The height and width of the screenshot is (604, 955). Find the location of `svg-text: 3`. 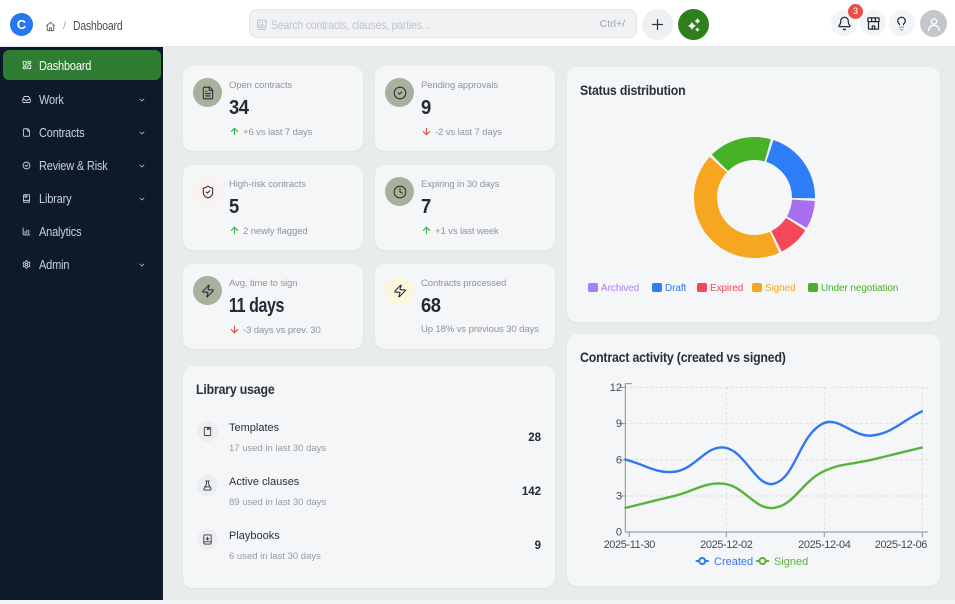

svg-text: 3 is located at coordinates (619, 497).